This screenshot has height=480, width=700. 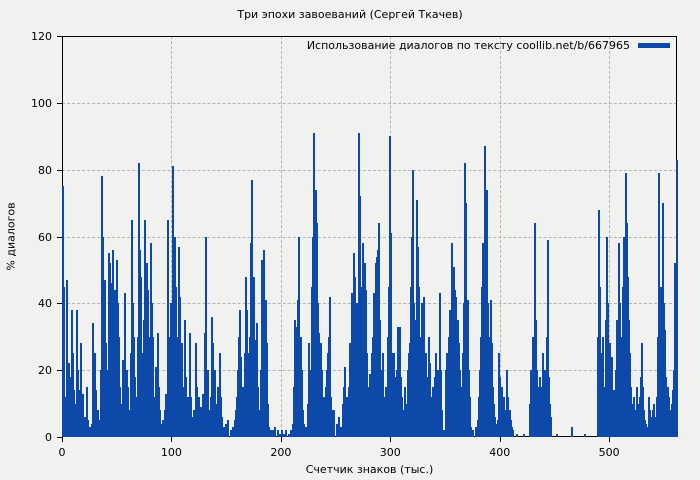 I want to click on y-tick-label: 60, so click(x=45, y=237).